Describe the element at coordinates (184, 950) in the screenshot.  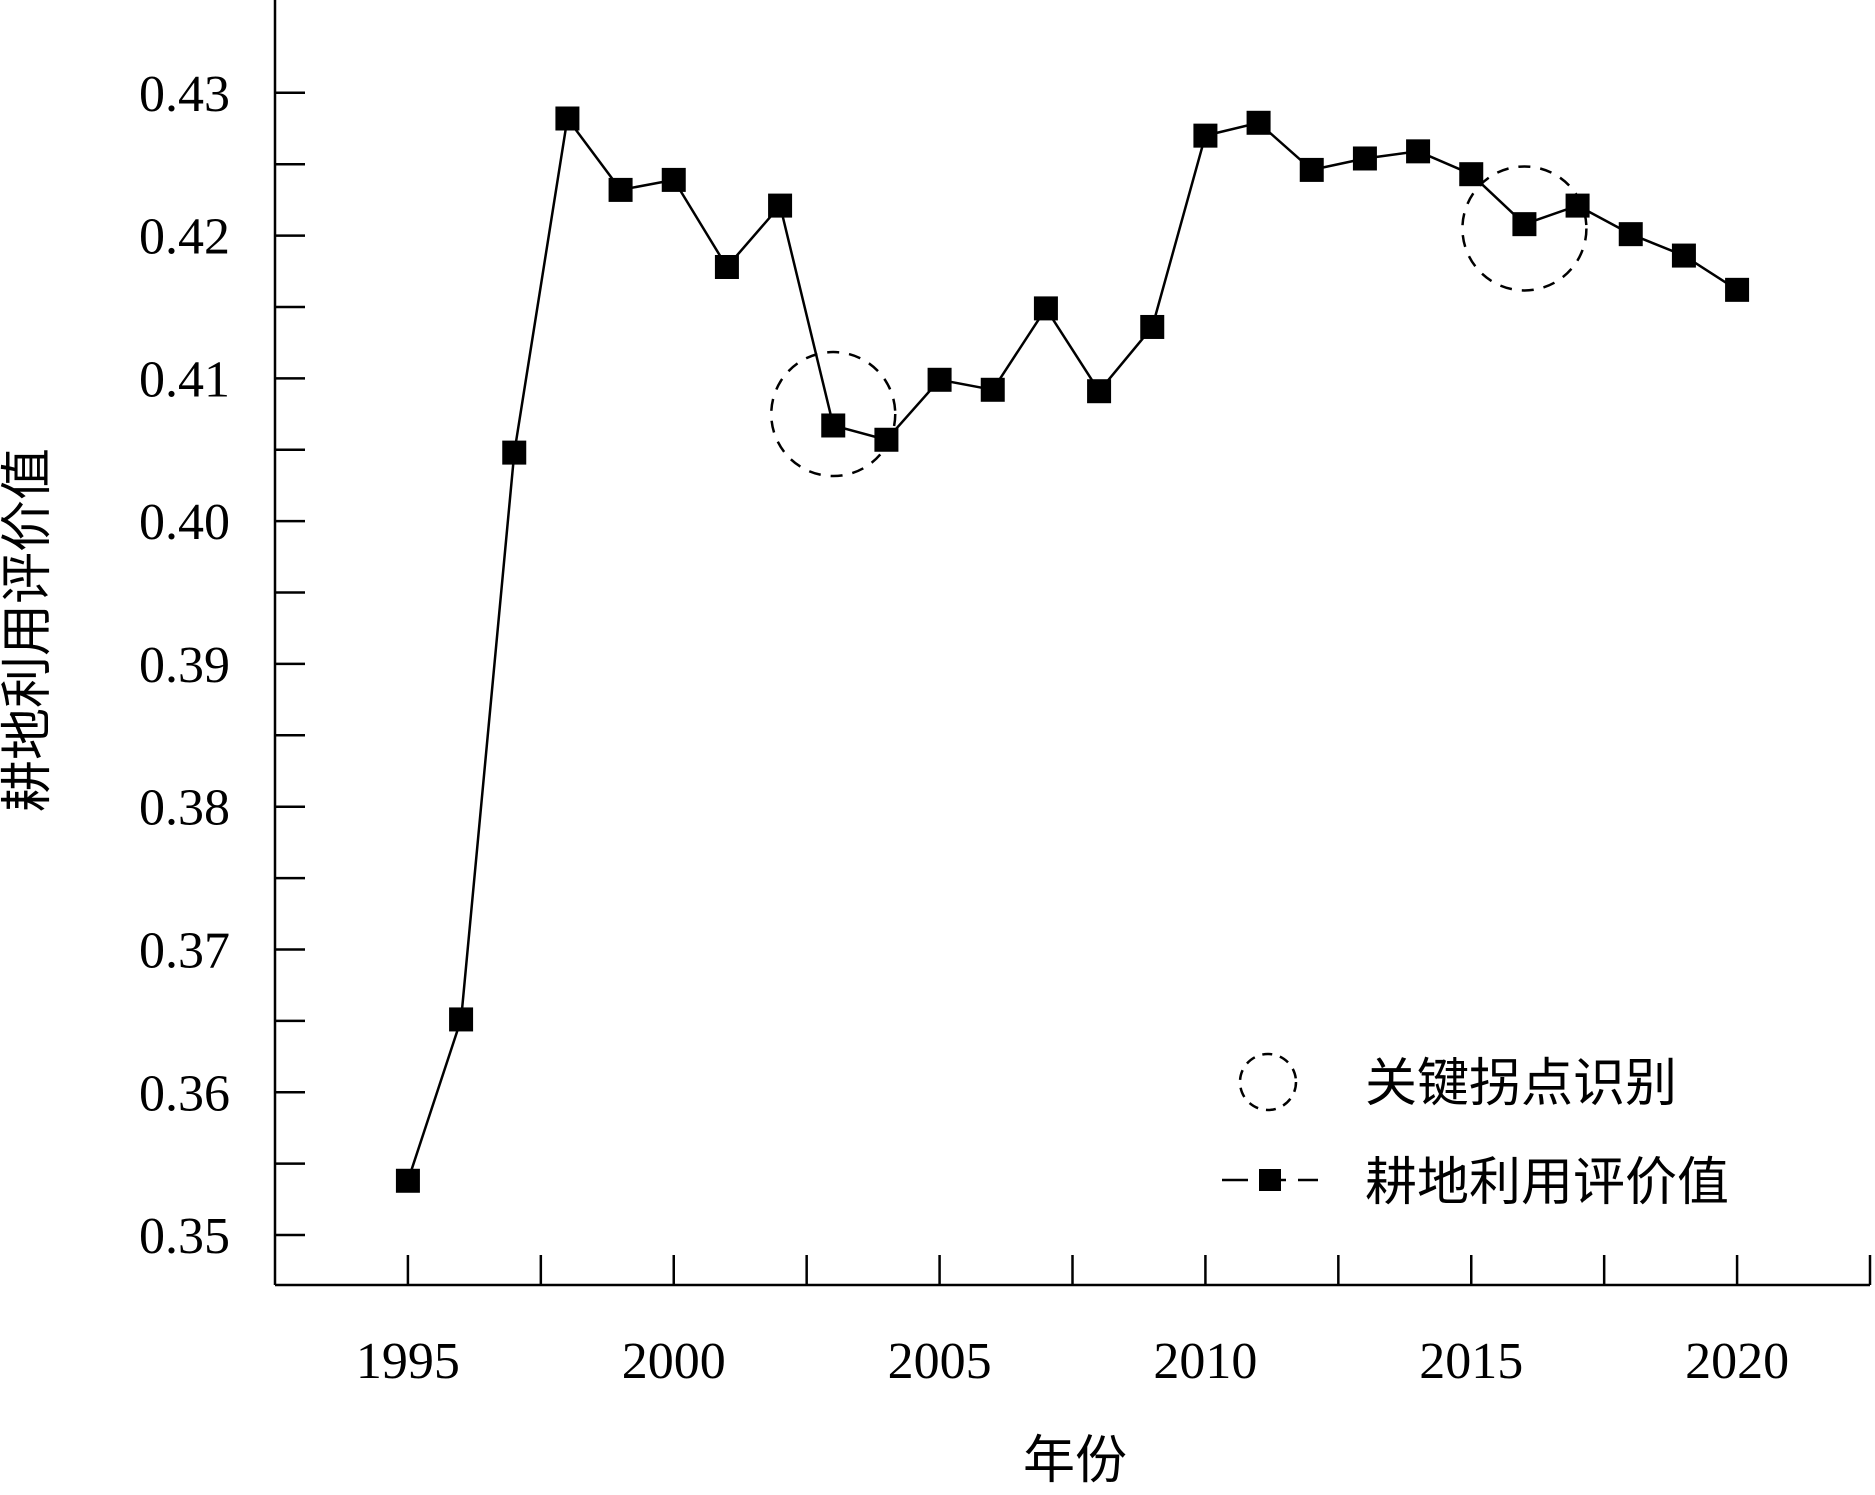
I see `y-tick-label: 0.37` at that location.